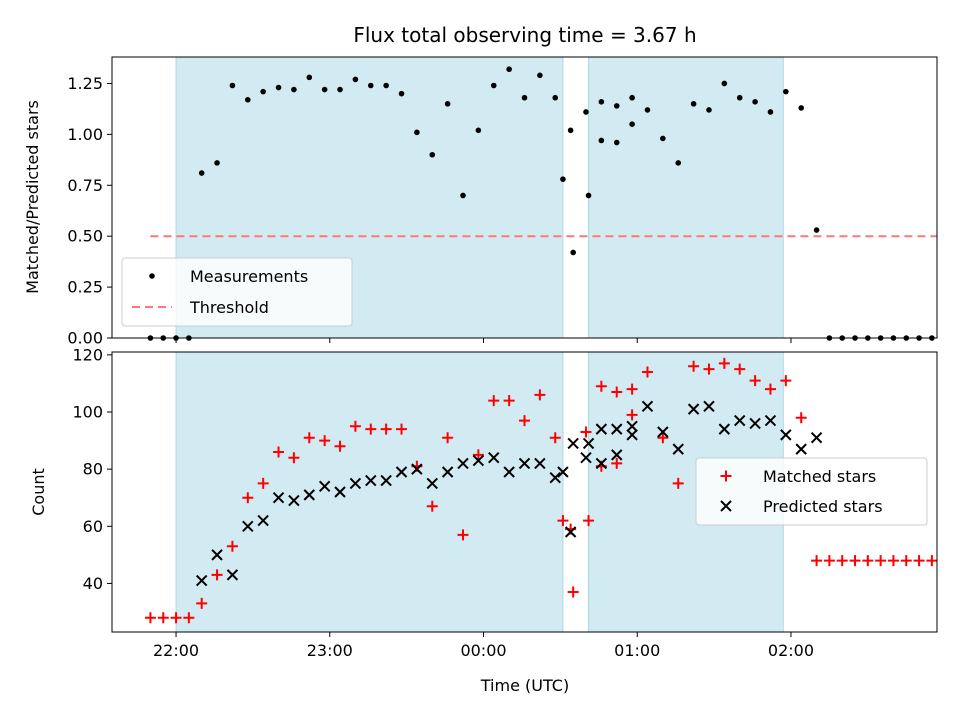 The image size is (960, 720). Describe the element at coordinates (524, 685) in the screenshot. I see `x-axis-label: Time (UTC)` at that location.